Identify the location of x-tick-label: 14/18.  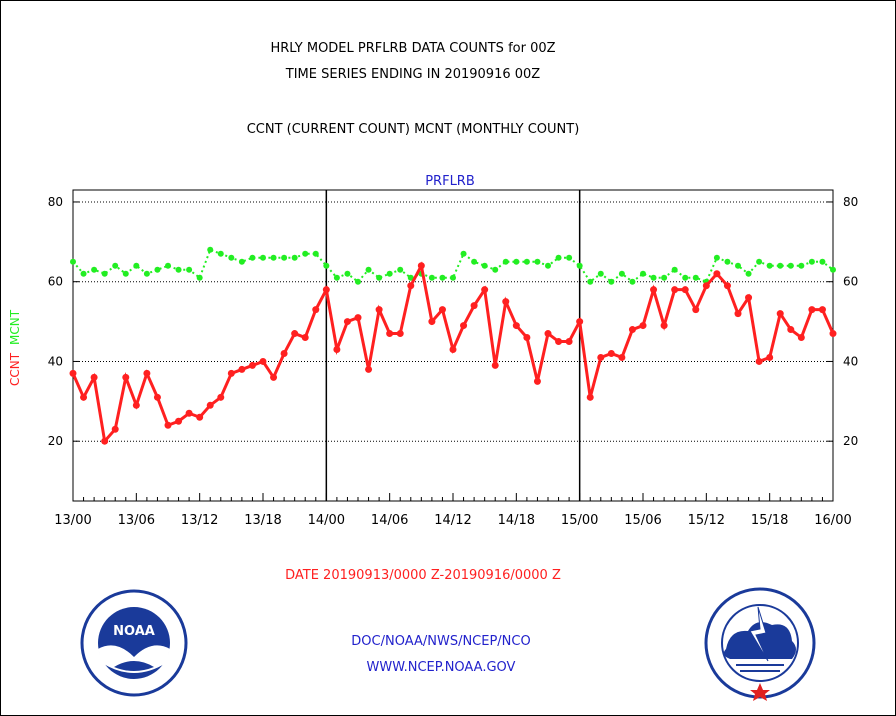
(516, 520).